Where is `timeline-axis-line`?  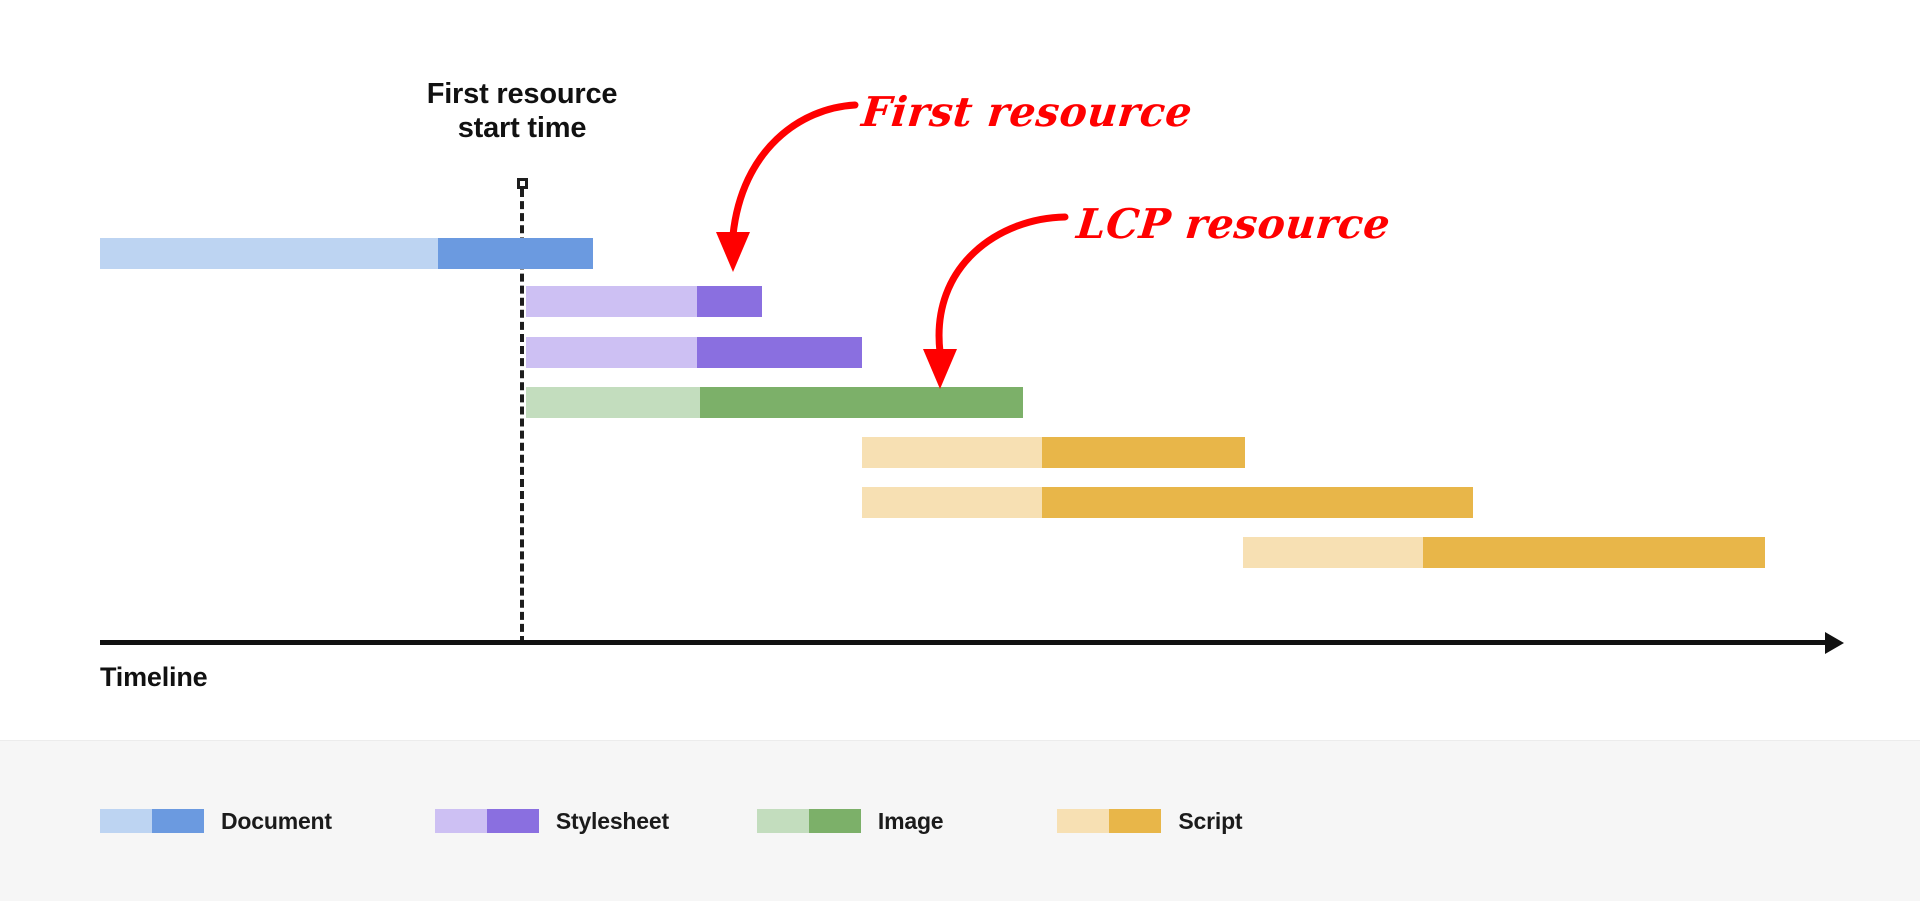
timeline-axis-line is located at coordinates (965, 642).